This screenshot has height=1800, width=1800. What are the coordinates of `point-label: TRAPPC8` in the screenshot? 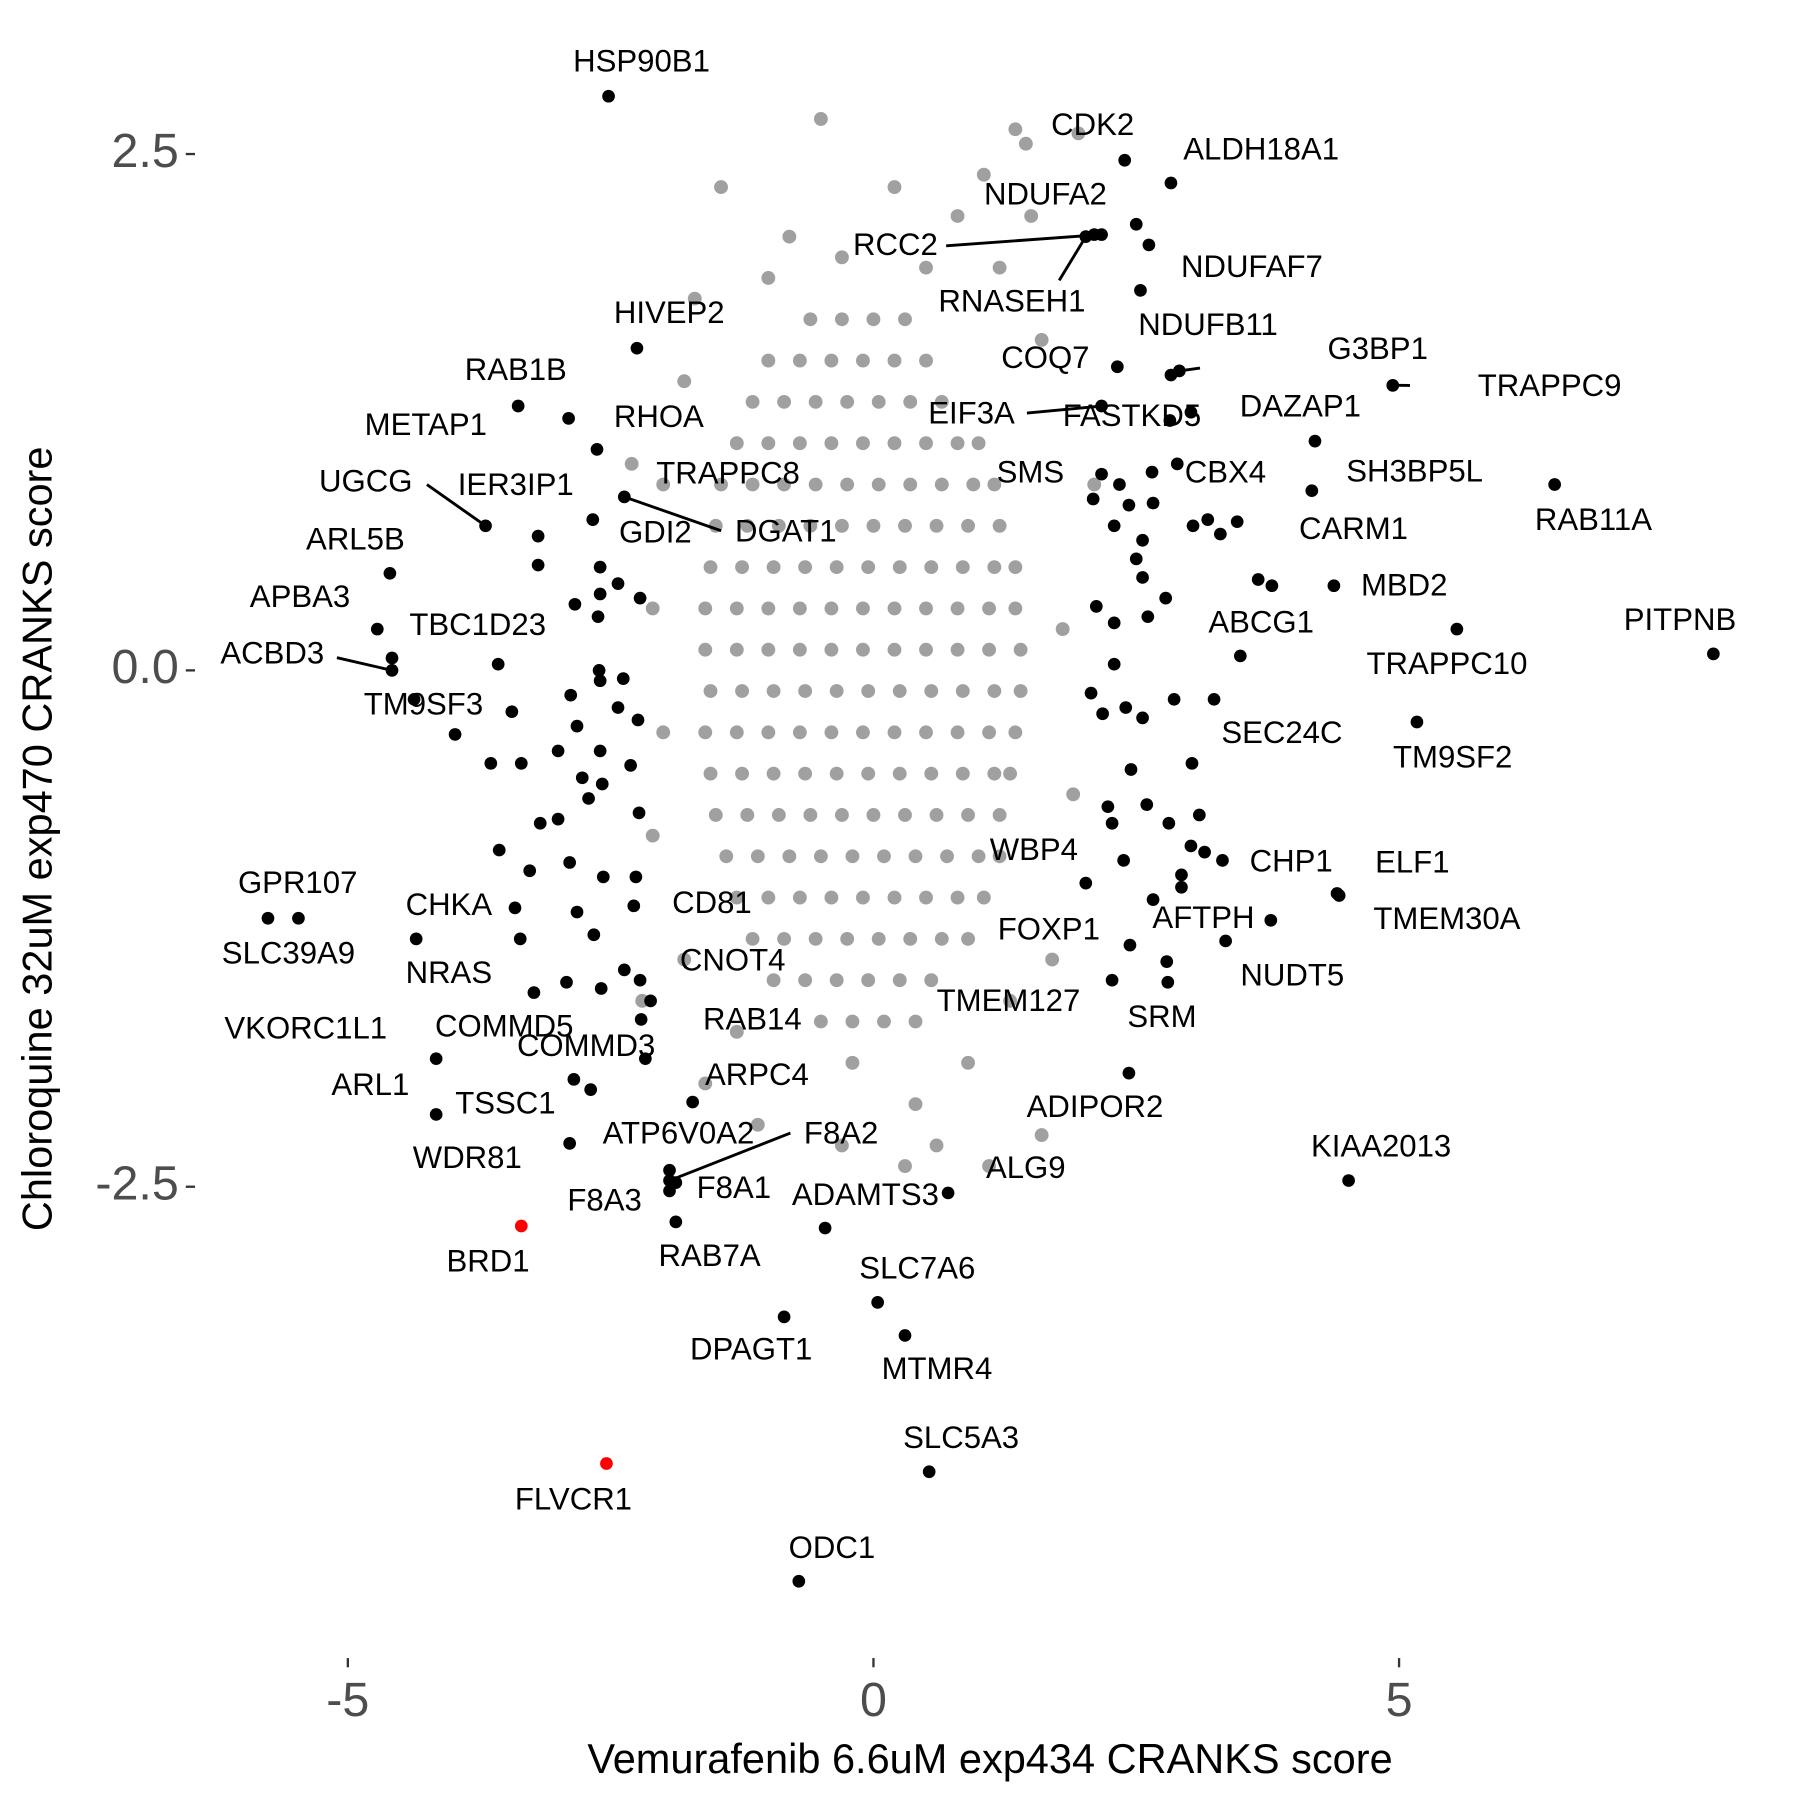 It's located at (728, 473).